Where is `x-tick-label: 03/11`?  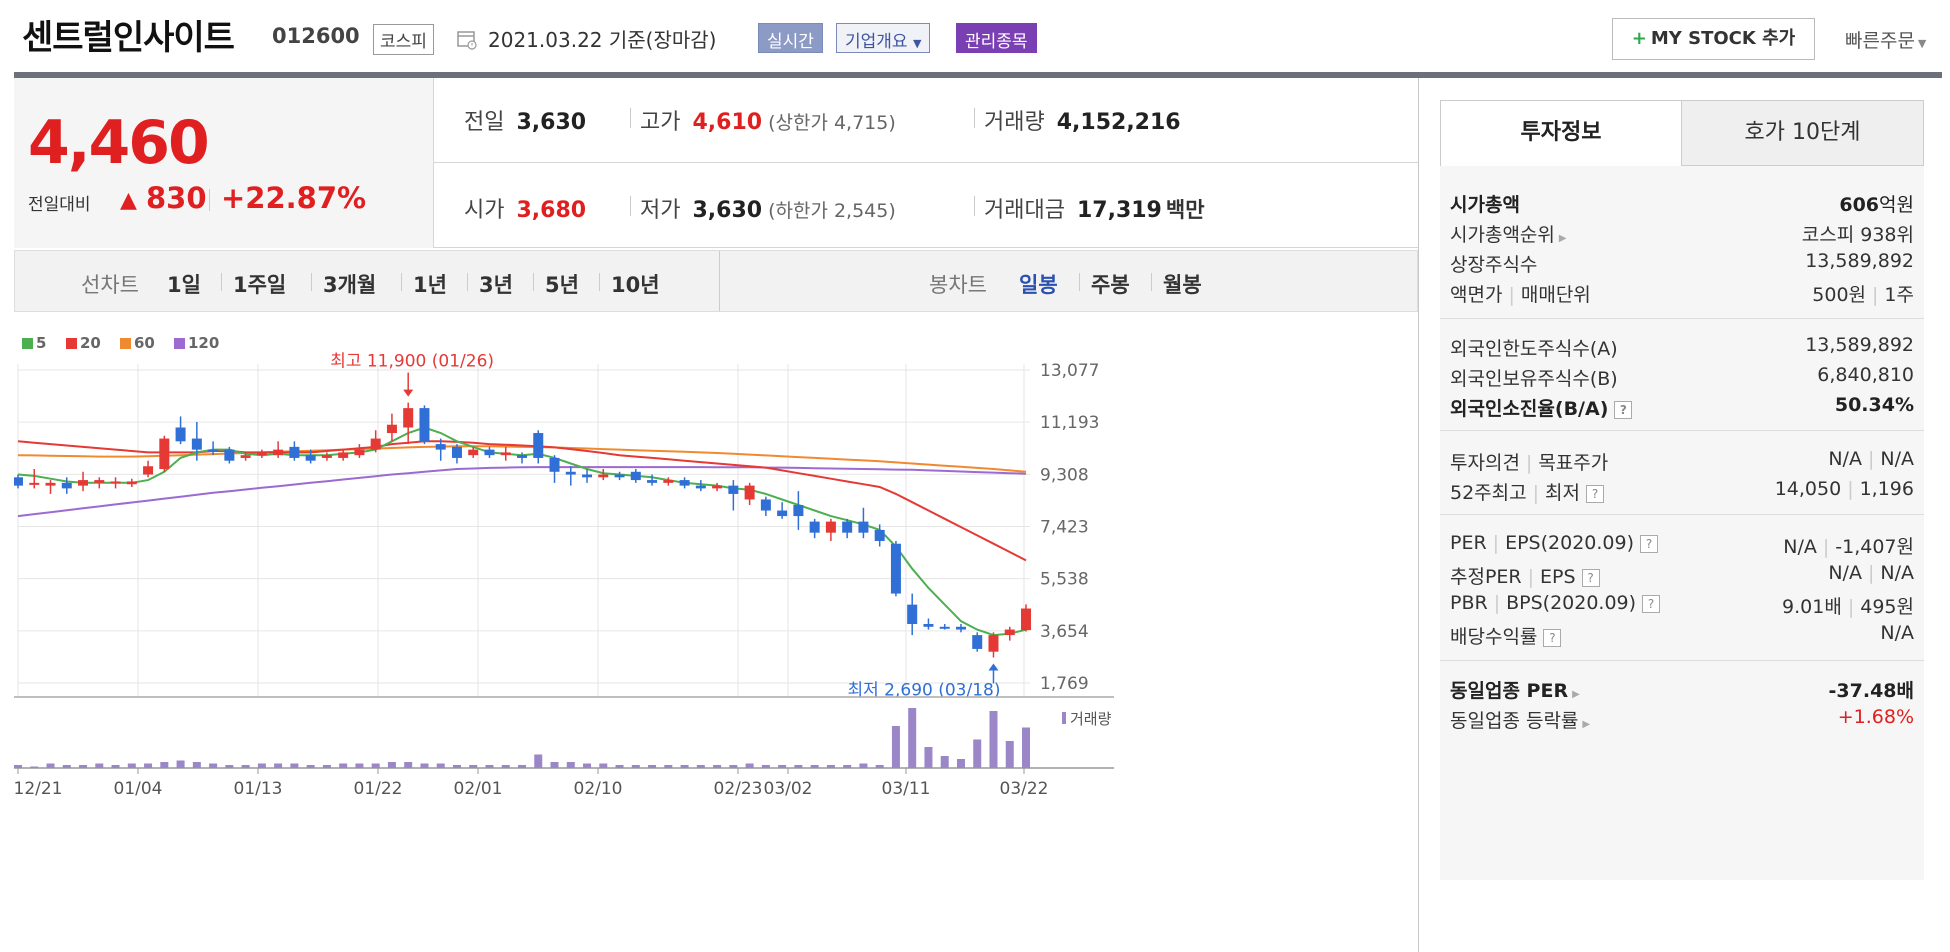 x-tick-label: 03/11 is located at coordinates (906, 789).